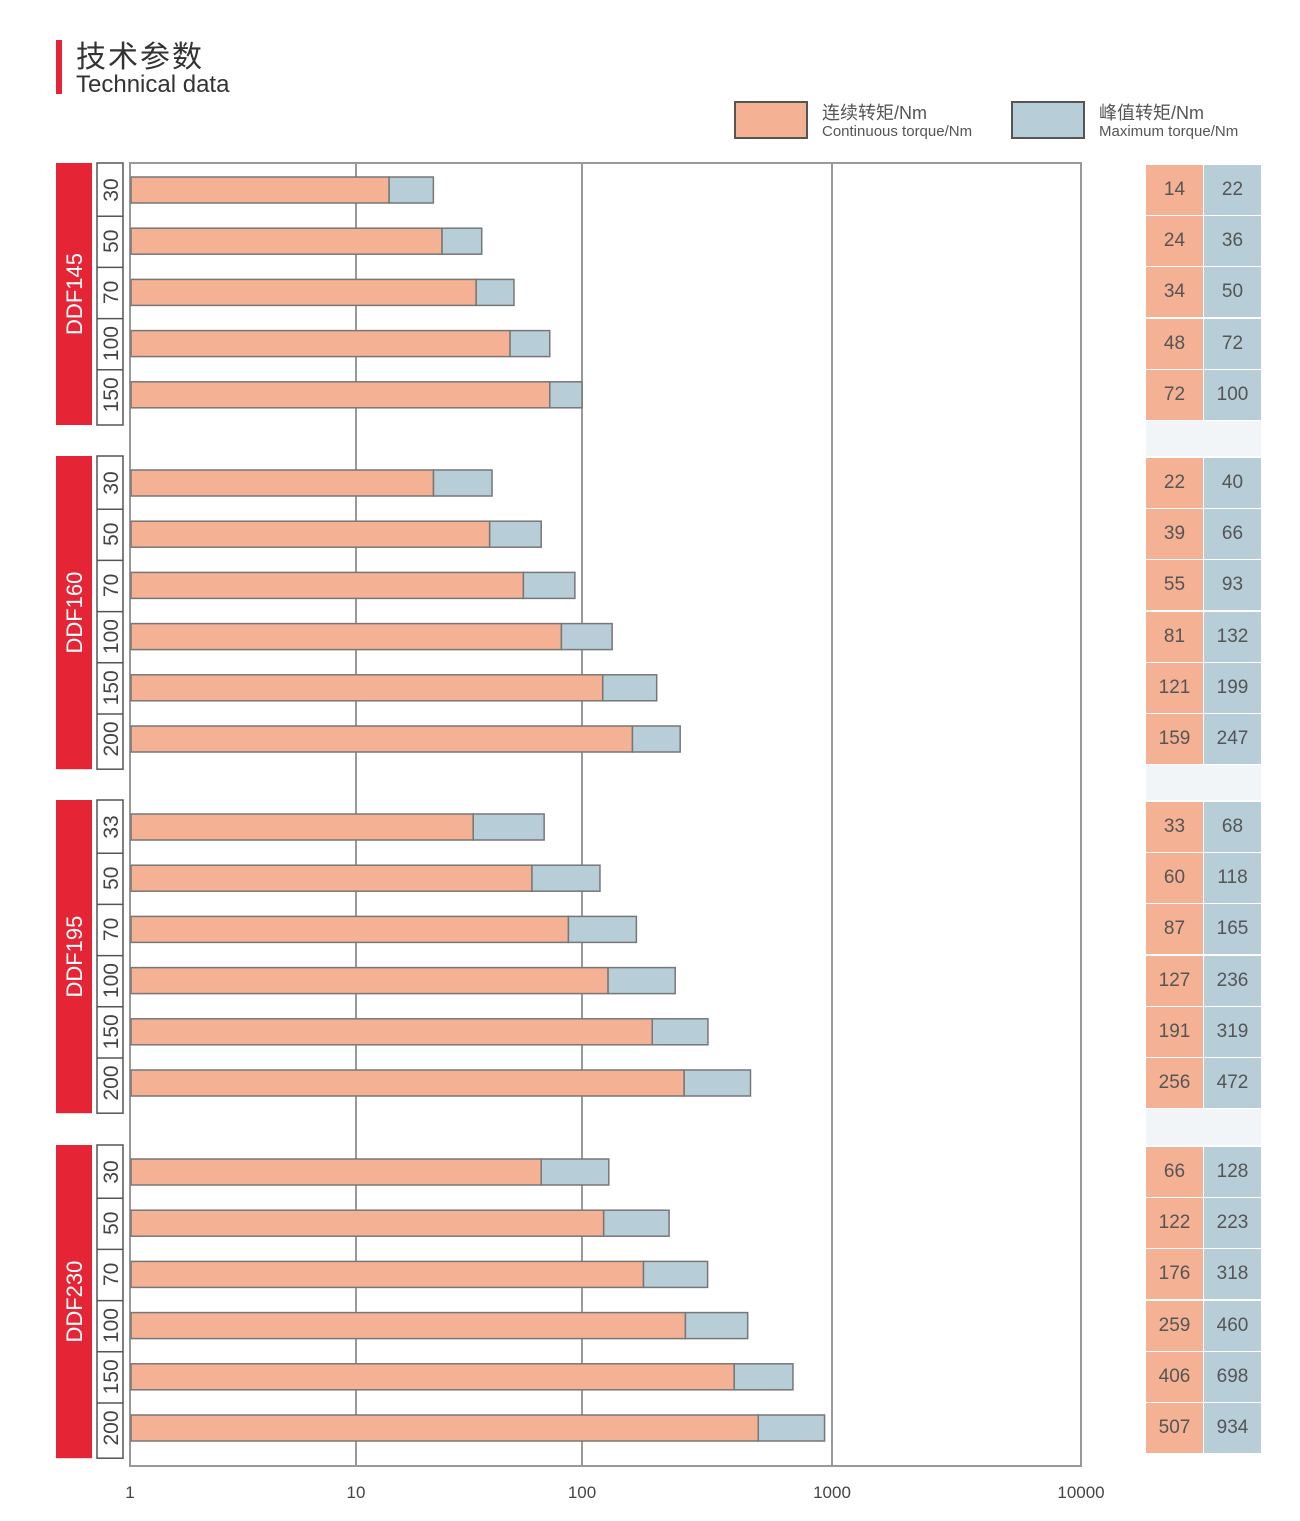 This screenshot has height=1521, width=1300. Describe the element at coordinates (59, 67) in the screenshot. I see `title-accent-bar` at that location.